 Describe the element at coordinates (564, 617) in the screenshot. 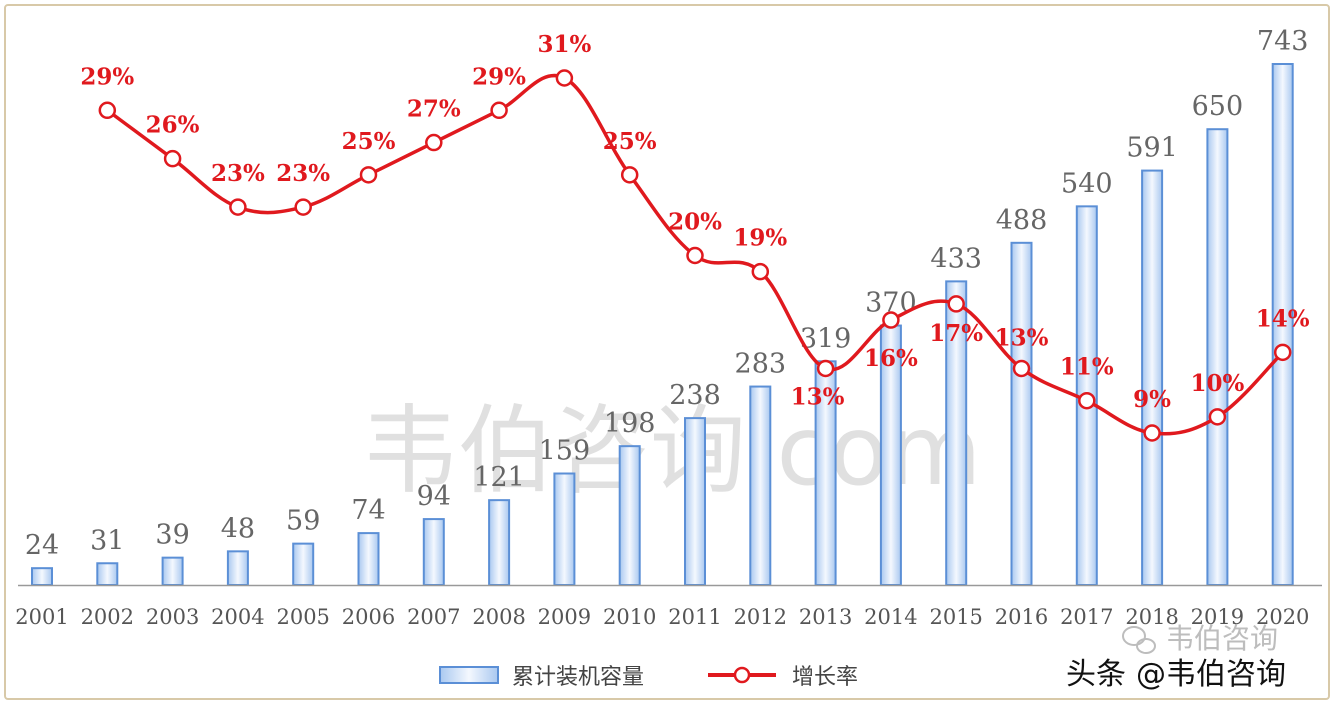

I see `x-tick-2009: 2009` at that location.